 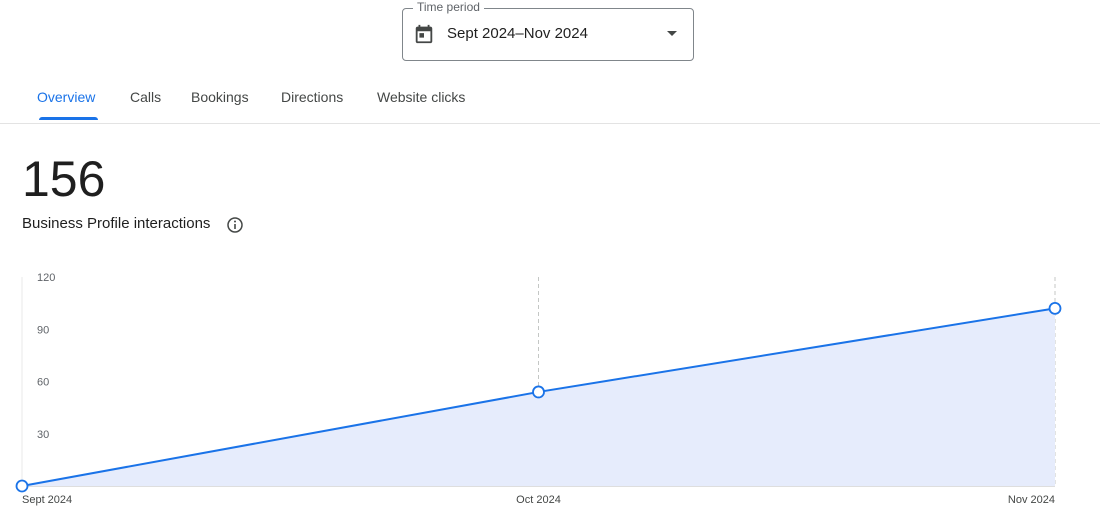 What do you see at coordinates (312, 97) in the screenshot?
I see `tab: Directions` at bounding box center [312, 97].